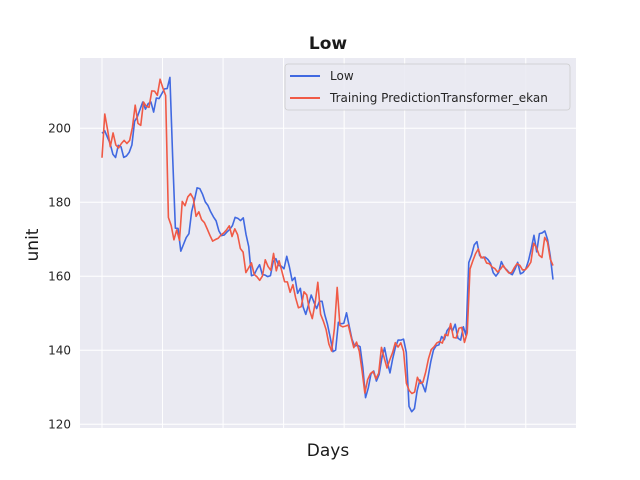 The width and height of the screenshot is (640, 480). What do you see at coordinates (328, 451) in the screenshot?
I see `x-axis-label: Days` at bounding box center [328, 451].